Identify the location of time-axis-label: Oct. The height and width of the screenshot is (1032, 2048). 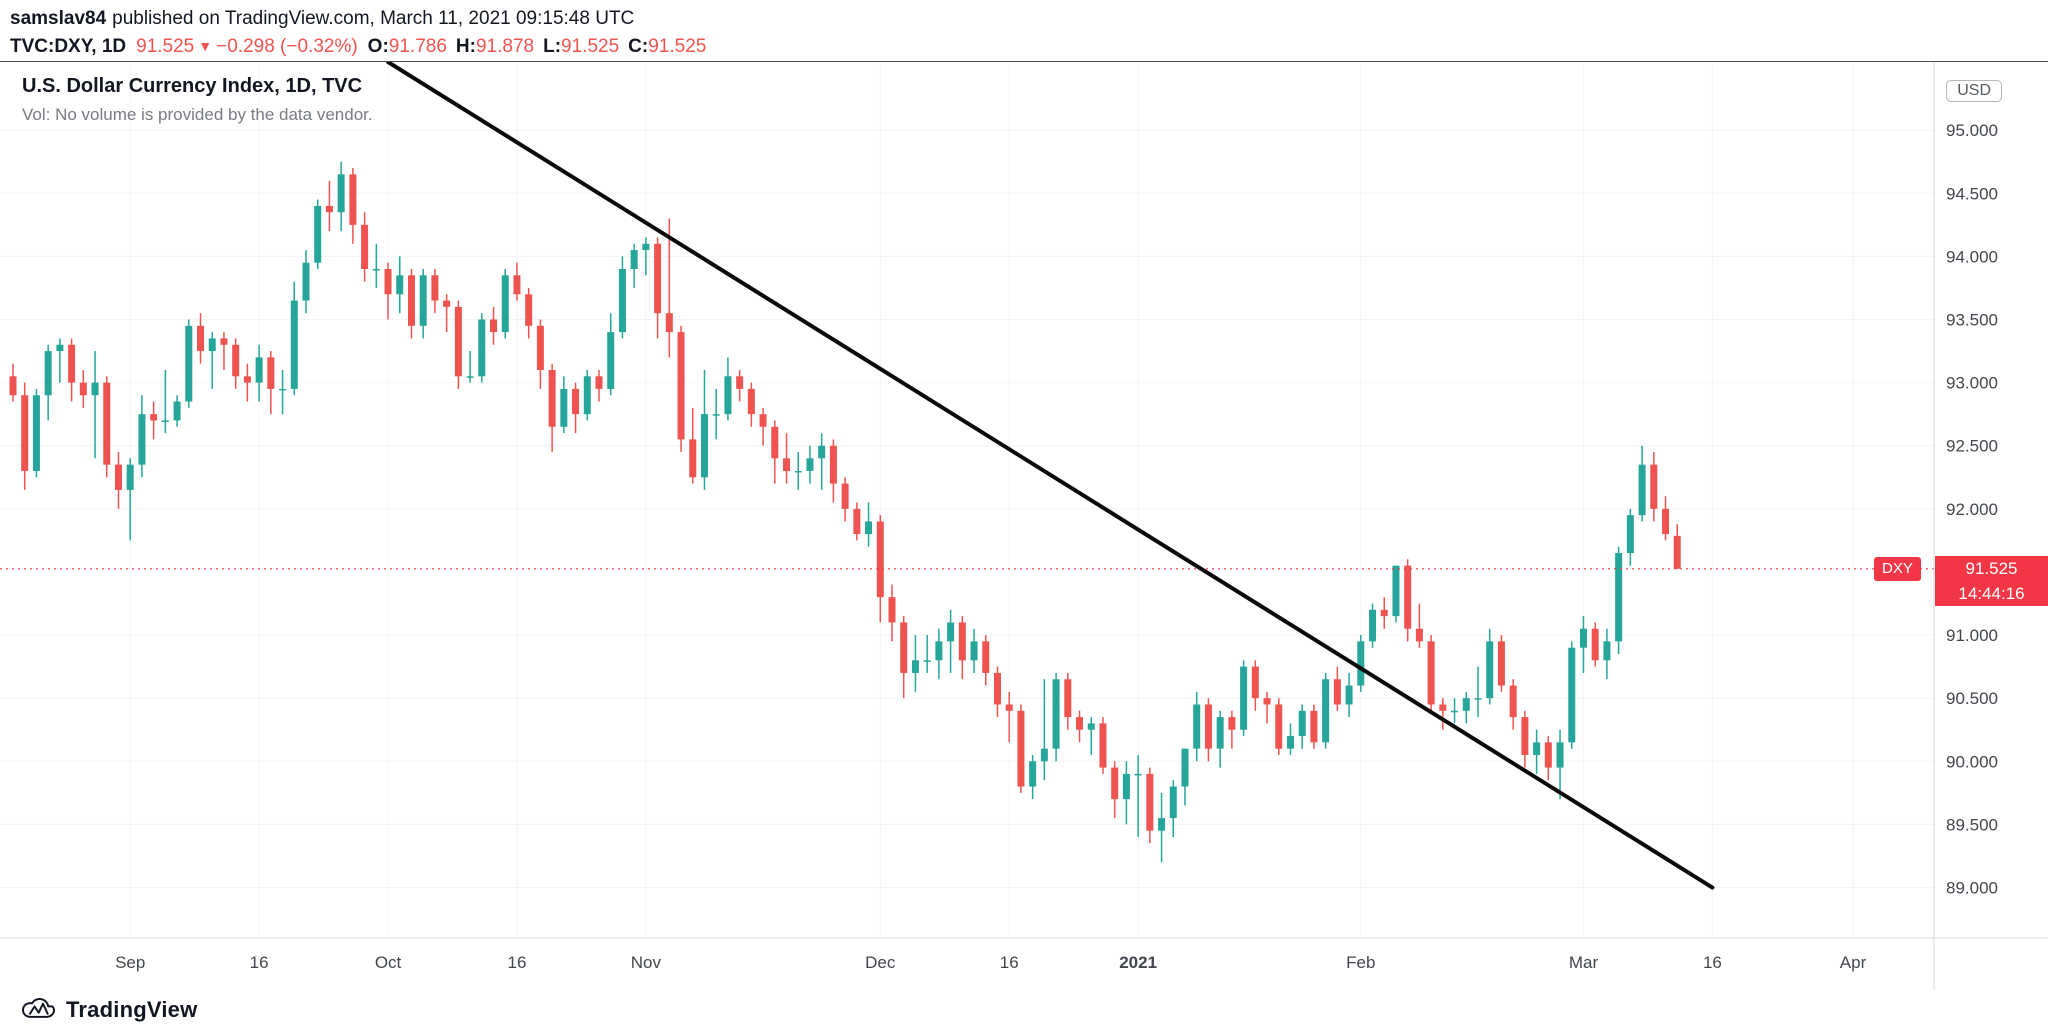
(388, 962).